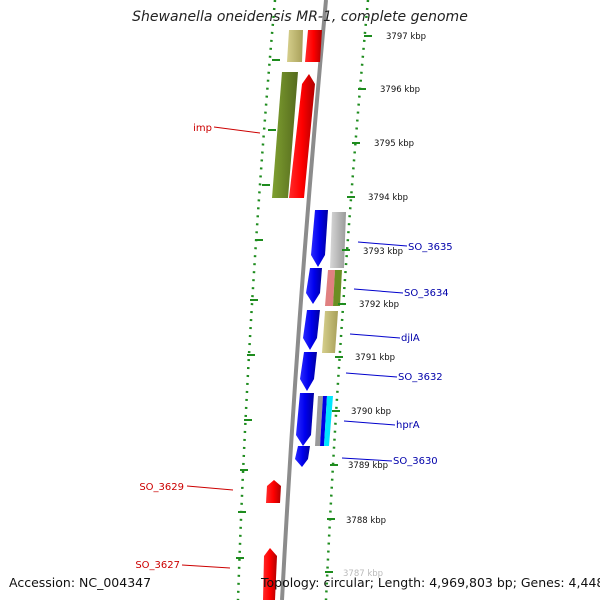  I want to click on scale-label: 3794 kbp, so click(388, 198).